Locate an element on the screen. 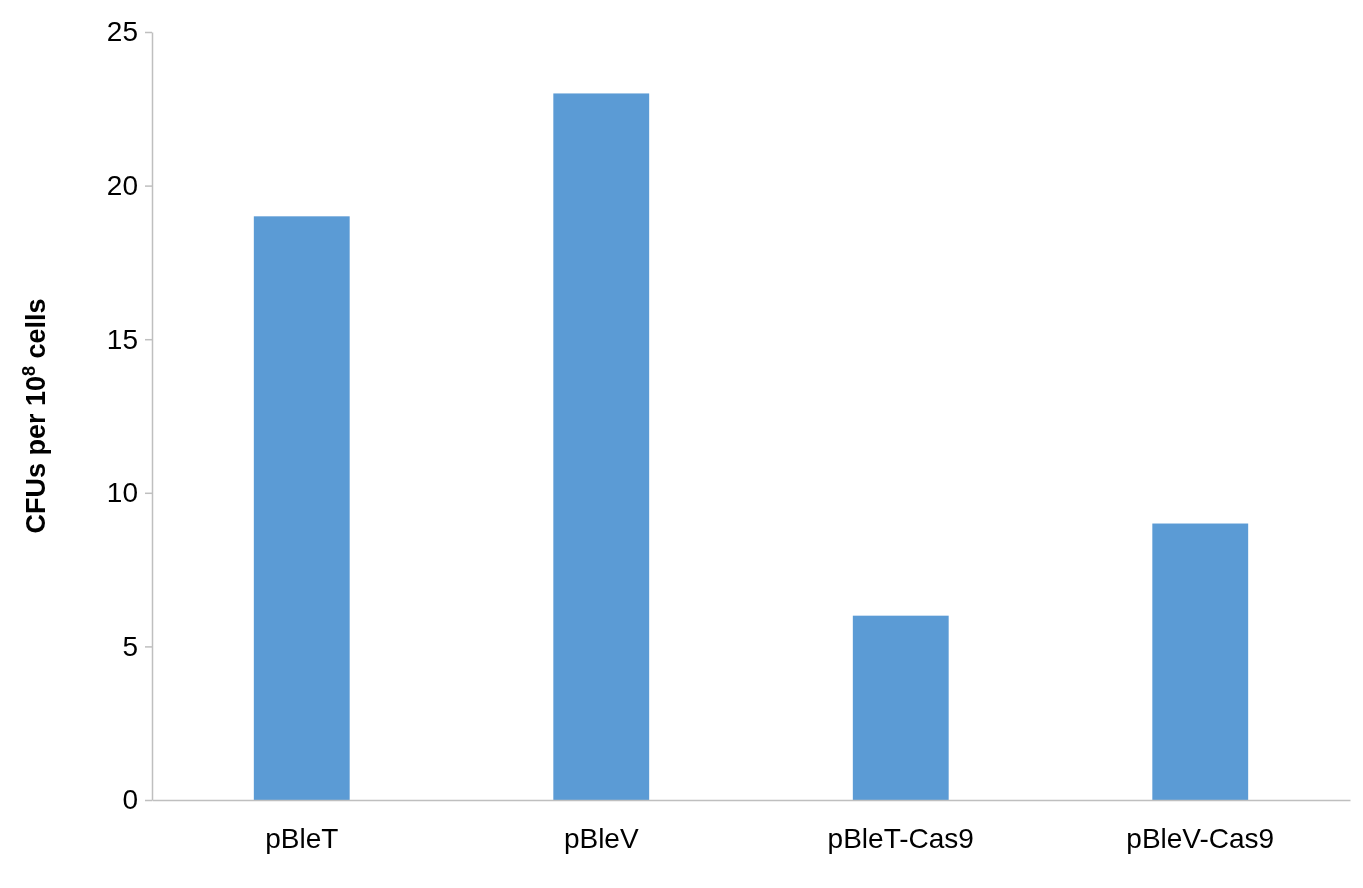  x-tick-label: pBleV is located at coordinates (601, 838).